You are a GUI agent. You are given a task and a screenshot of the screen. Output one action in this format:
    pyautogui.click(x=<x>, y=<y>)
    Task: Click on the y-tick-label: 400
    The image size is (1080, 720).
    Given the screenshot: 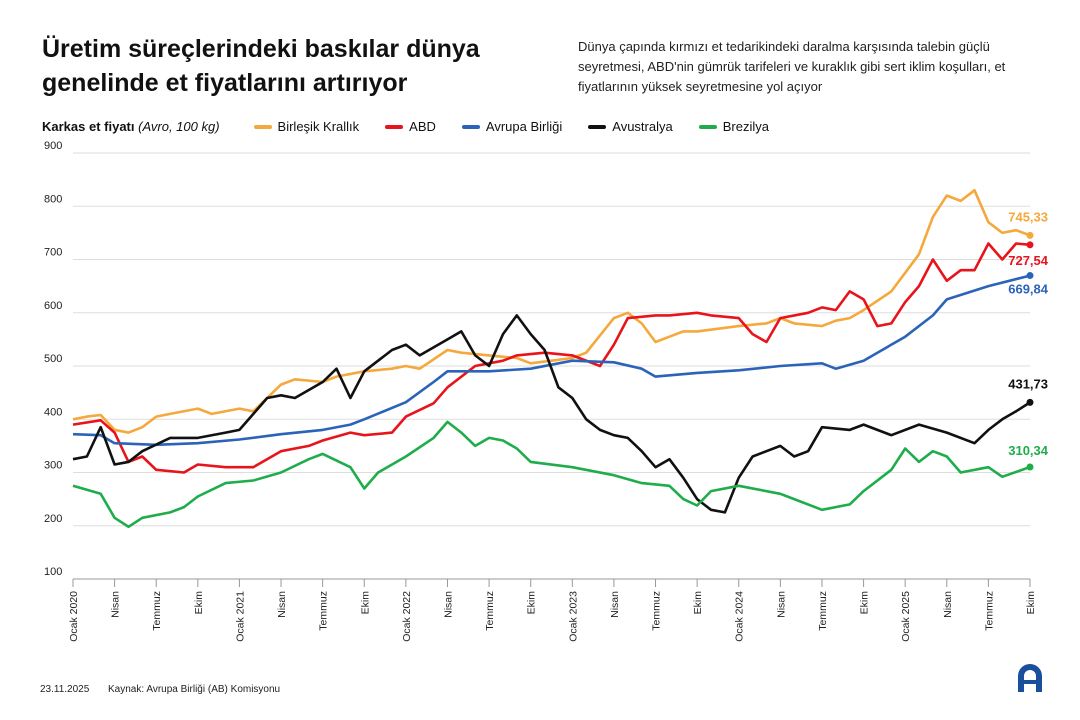 What is the action you would take?
    pyautogui.click(x=53, y=412)
    